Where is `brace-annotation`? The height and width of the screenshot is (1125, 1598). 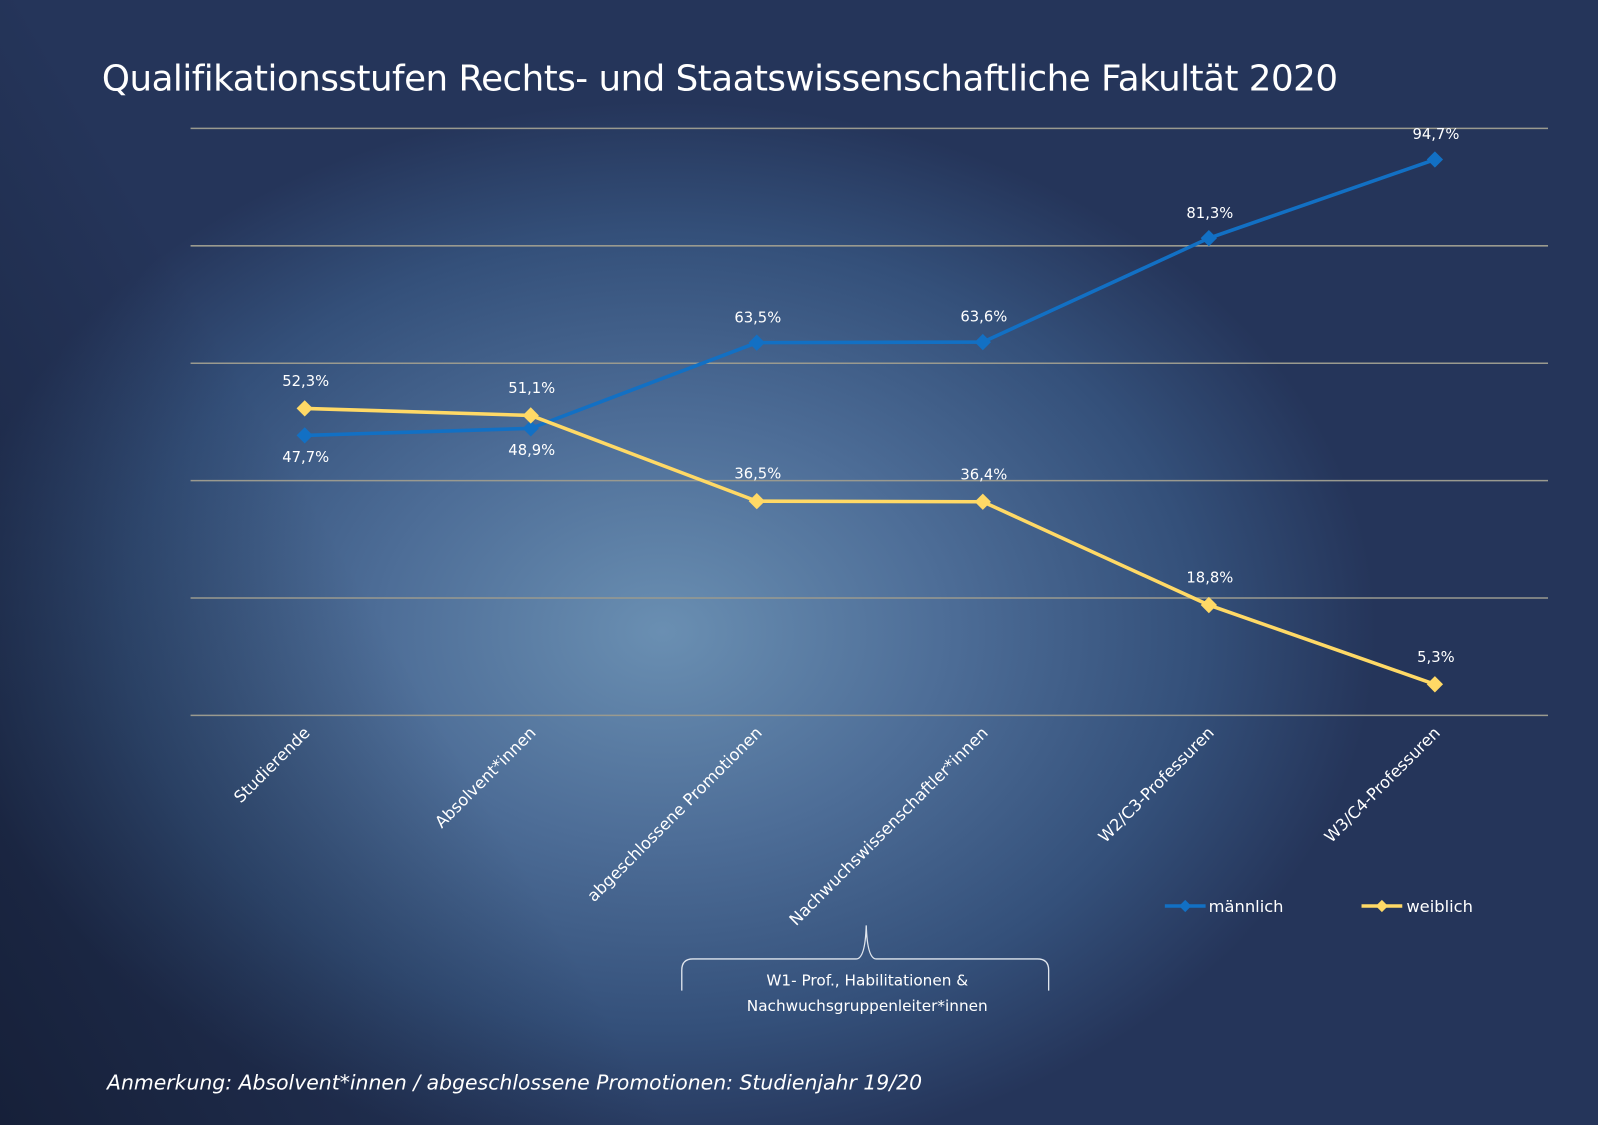 brace-annotation is located at coordinates (865, 958).